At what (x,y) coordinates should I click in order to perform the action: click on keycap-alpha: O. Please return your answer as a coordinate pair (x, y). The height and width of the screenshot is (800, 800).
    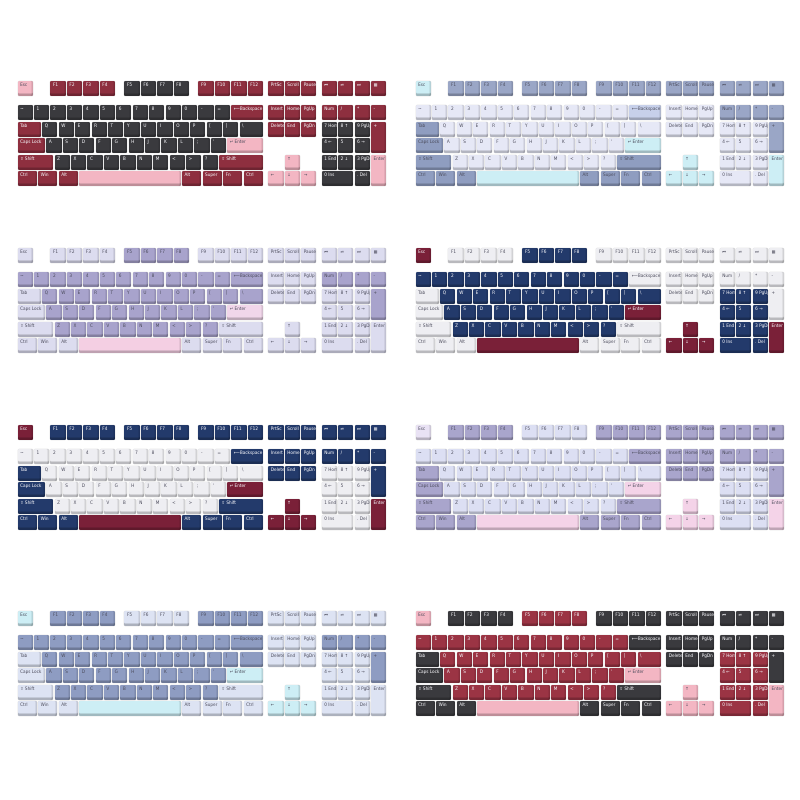
    Looking at the image, I should click on (181, 473).